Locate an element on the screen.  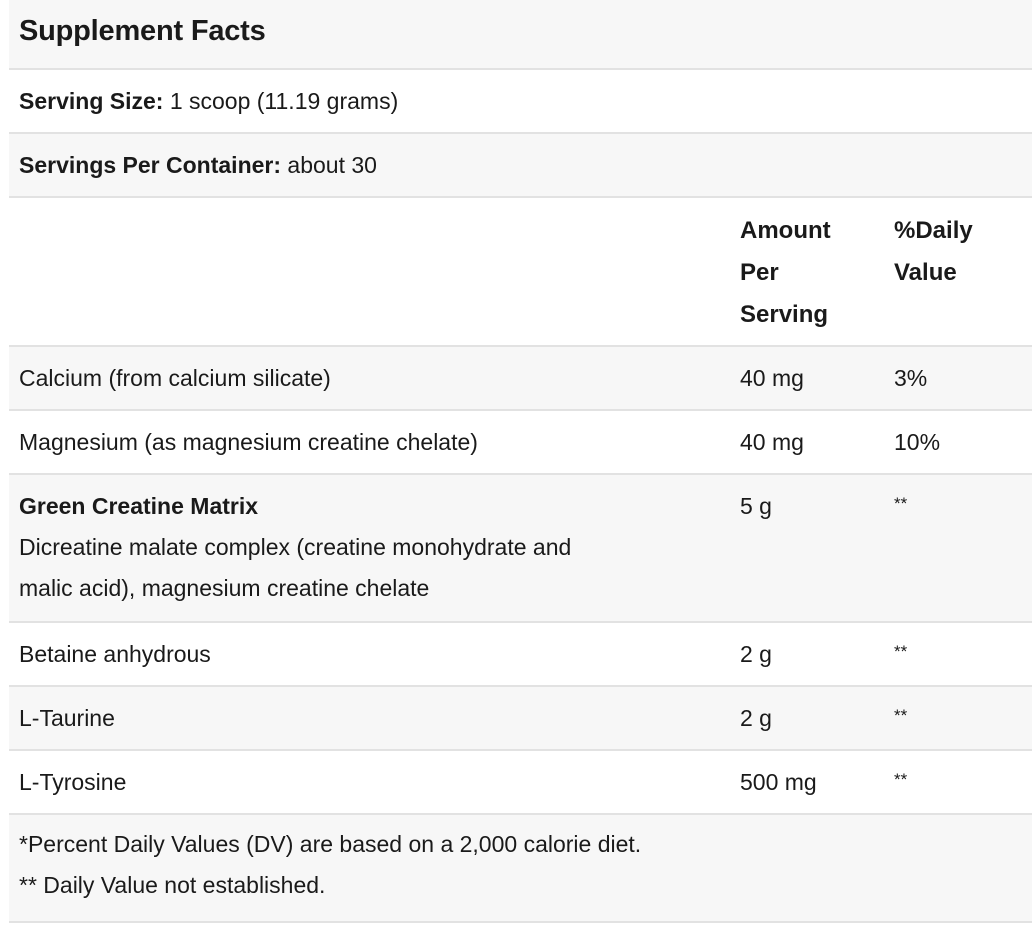
ingredient-description-line: malic acid), magnesium creatine chelate is located at coordinates (224, 588).